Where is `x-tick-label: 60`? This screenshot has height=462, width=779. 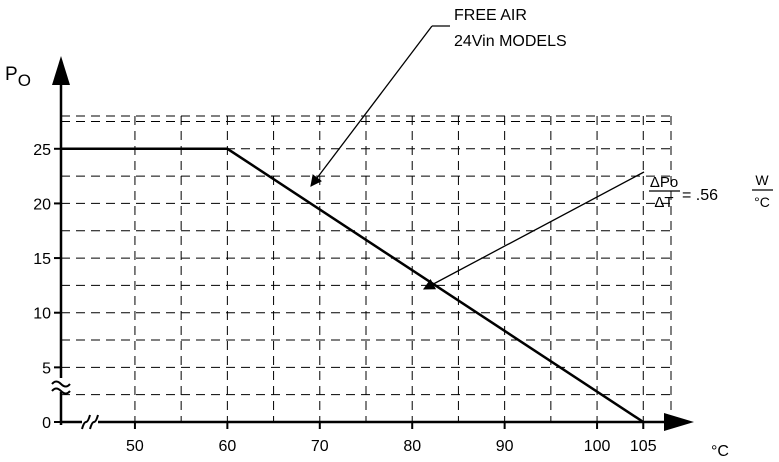
x-tick-label: 60 is located at coordinates (227, 446).